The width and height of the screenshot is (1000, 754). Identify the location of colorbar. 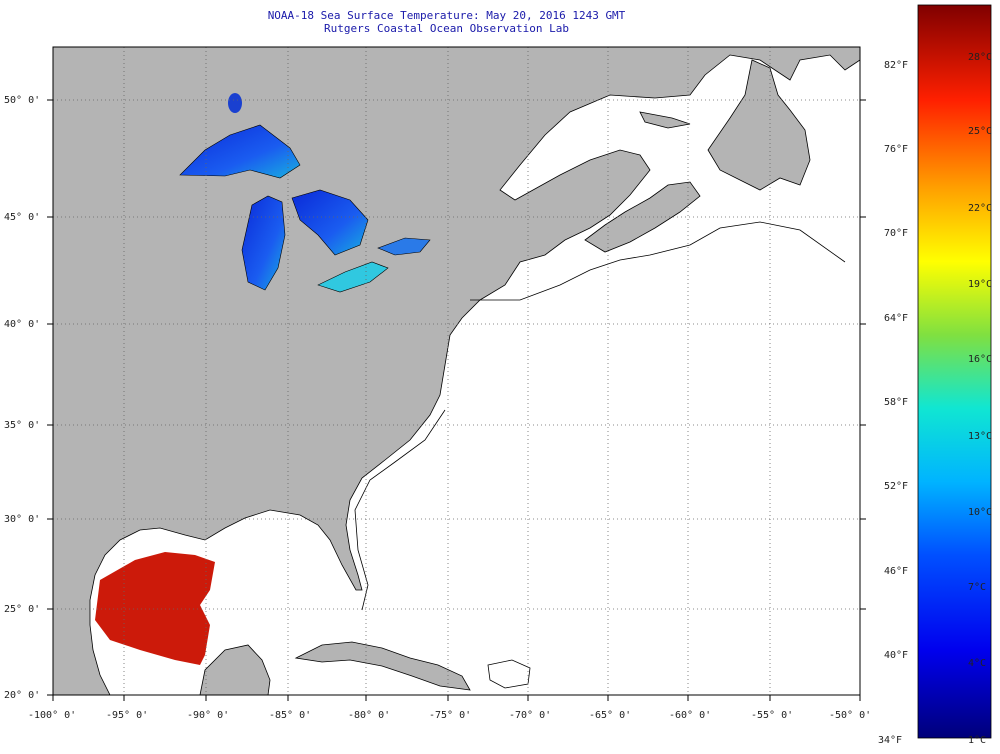
(954, 371).